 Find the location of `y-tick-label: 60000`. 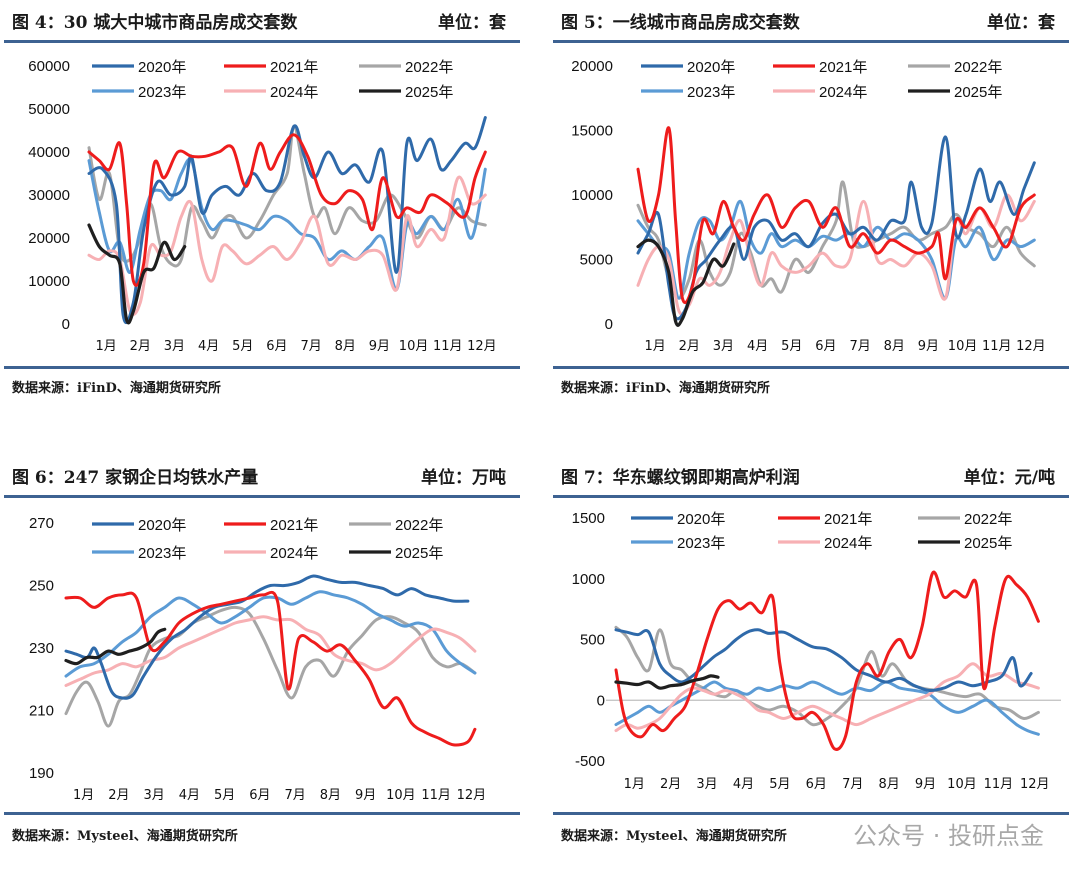

y-tick-label: 60000 is located at coordinates (49, 66).